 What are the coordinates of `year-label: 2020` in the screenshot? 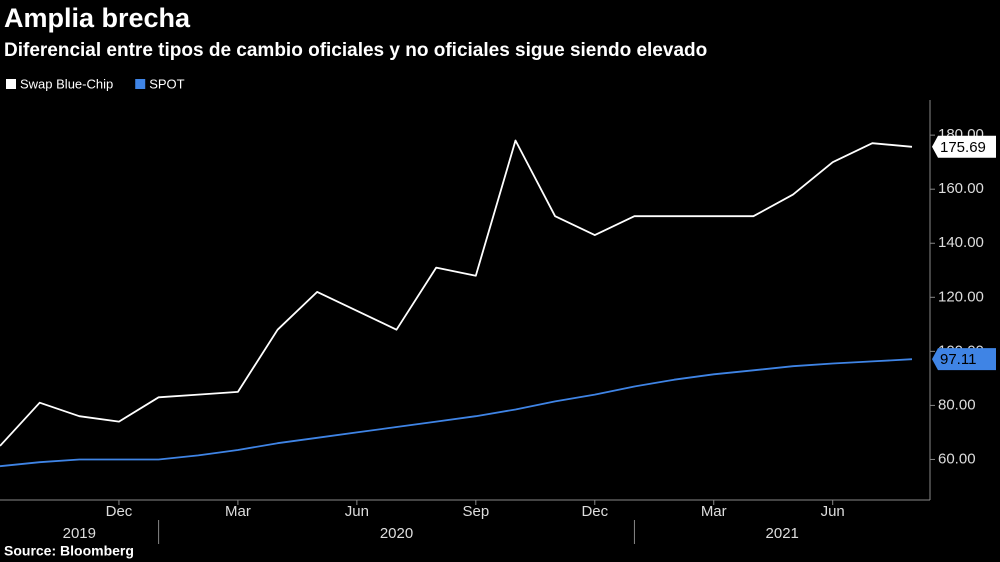 It's located at (396, 533).